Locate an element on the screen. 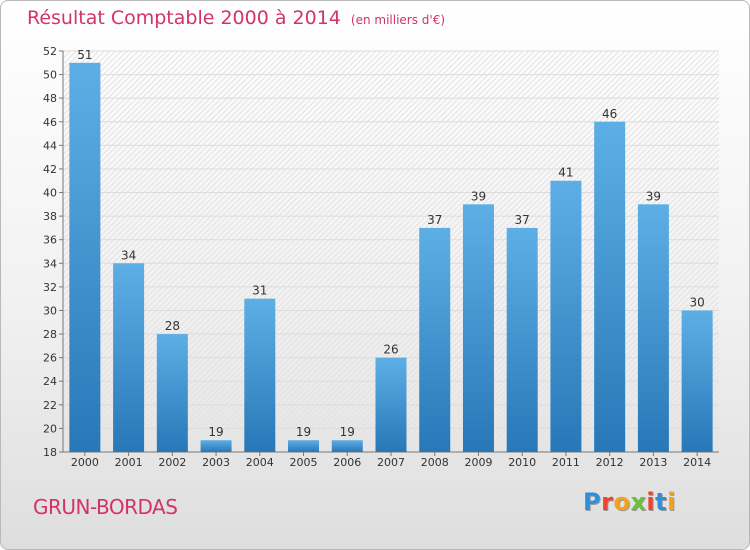  y-tick-label: 26 is located at coordinates (50, 358).